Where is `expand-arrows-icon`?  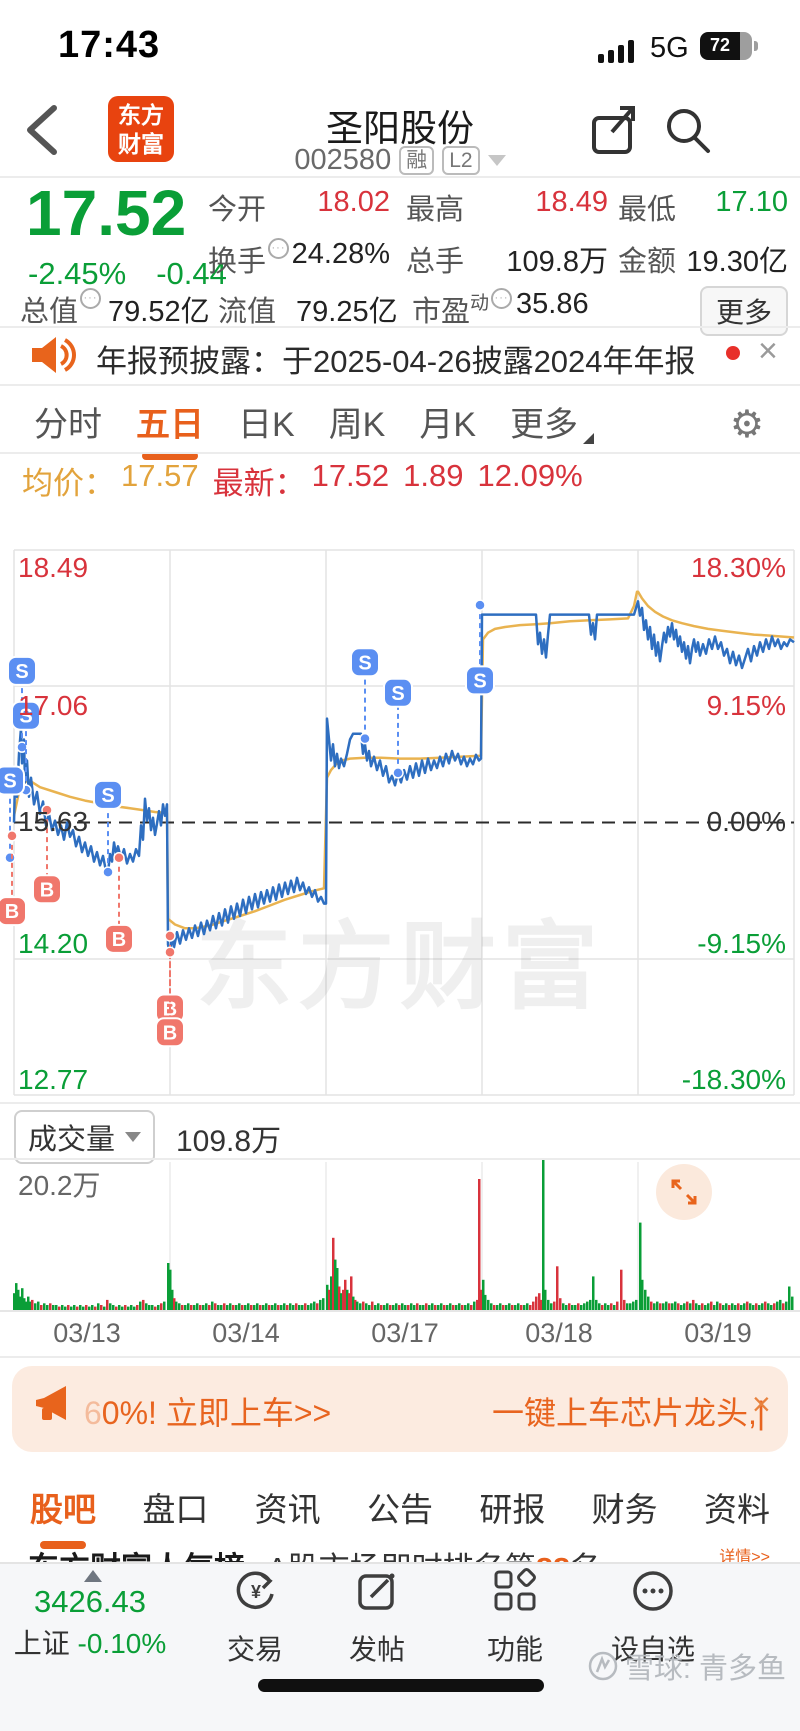 expand-arrows-icon is located at coordinates (684, 1192).